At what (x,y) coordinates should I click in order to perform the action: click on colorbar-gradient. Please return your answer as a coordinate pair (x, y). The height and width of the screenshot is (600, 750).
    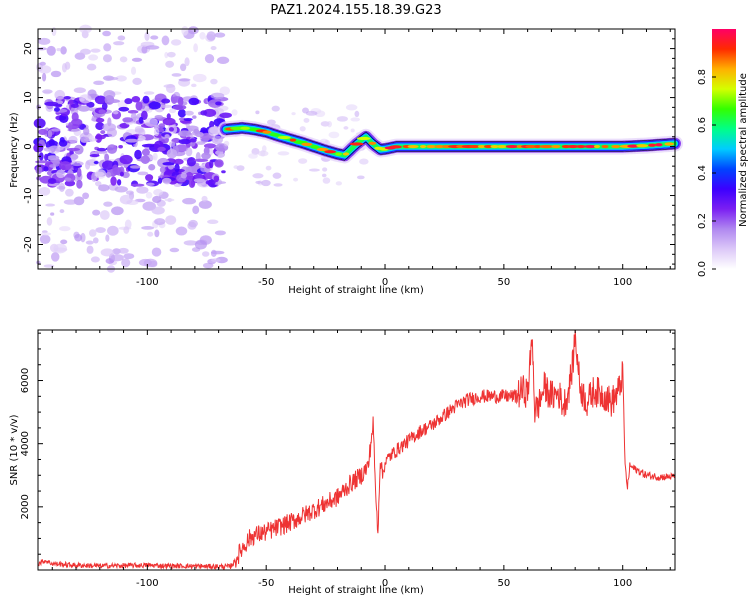
    Looking at the image, I should click on (724, 149).